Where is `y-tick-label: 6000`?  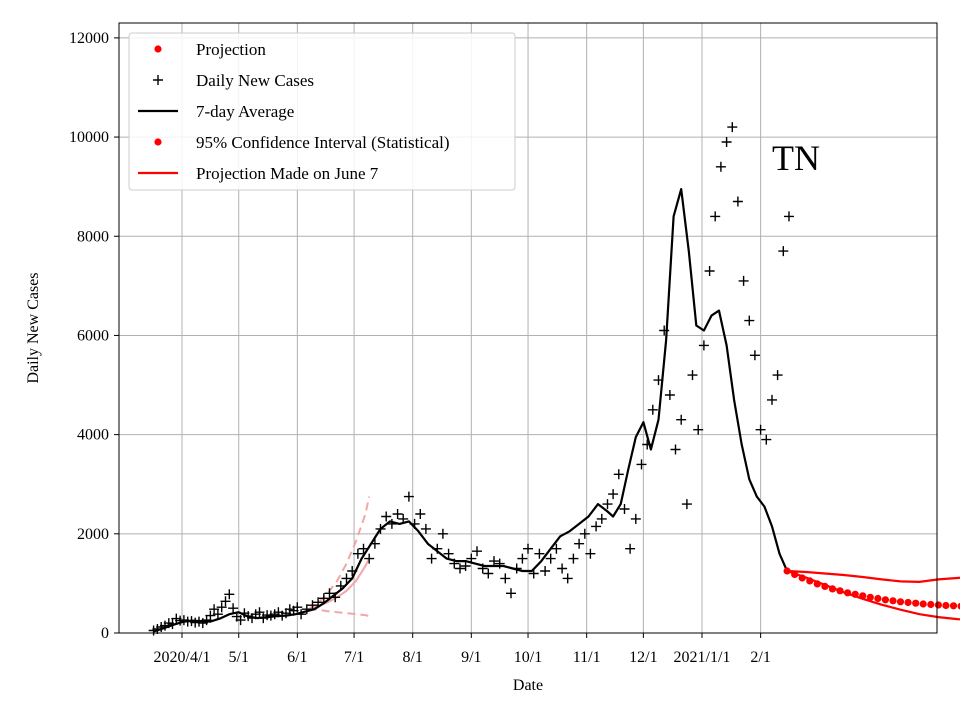
y-tick-label: 6000 is located at coordinates (93, 335).